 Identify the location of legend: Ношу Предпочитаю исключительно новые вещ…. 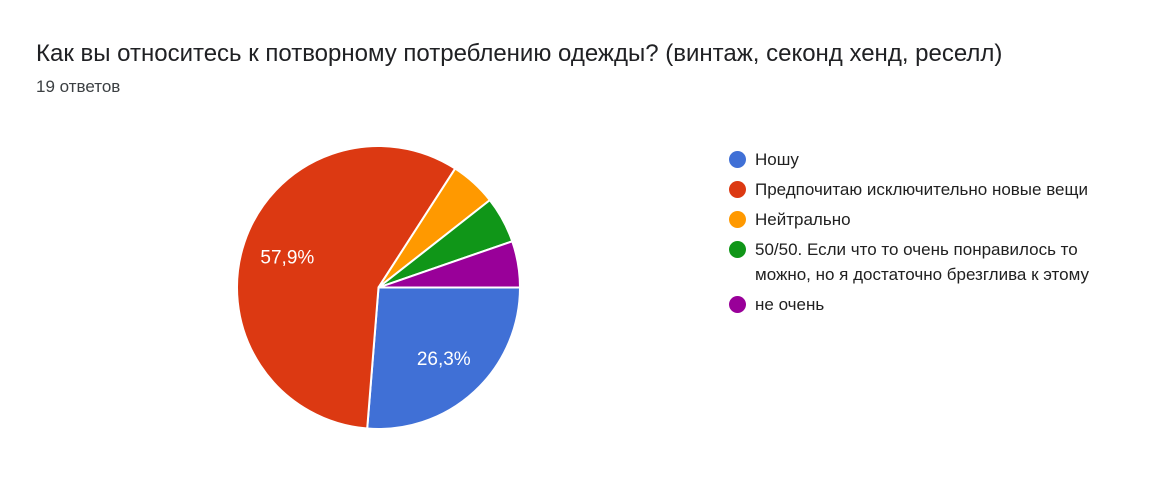
(921, 234).